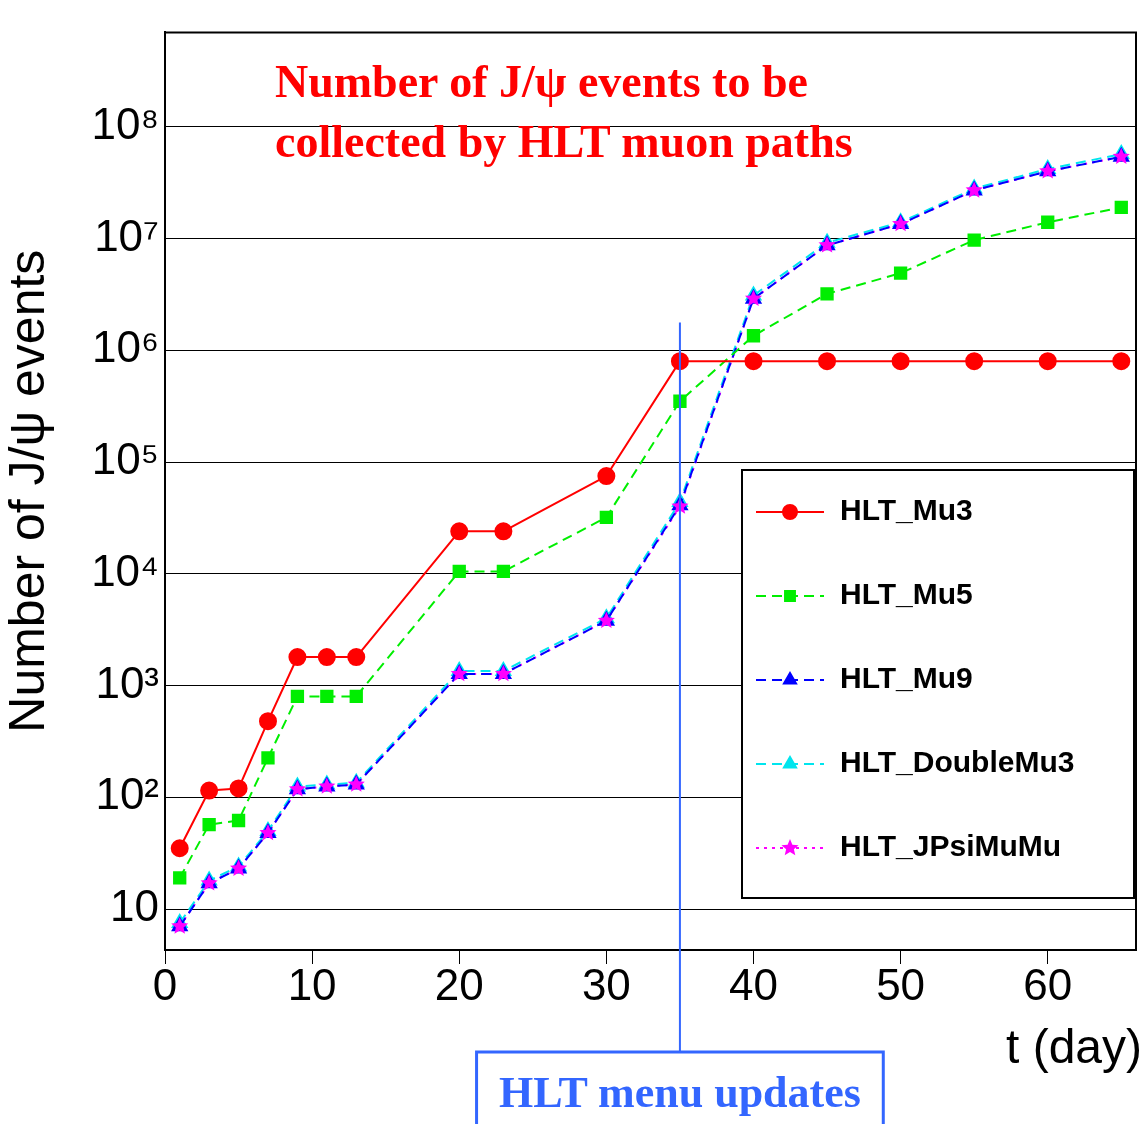 The image size is (1146, 1124). I want to click on x-tick-label: 60, so click(1048, 985).